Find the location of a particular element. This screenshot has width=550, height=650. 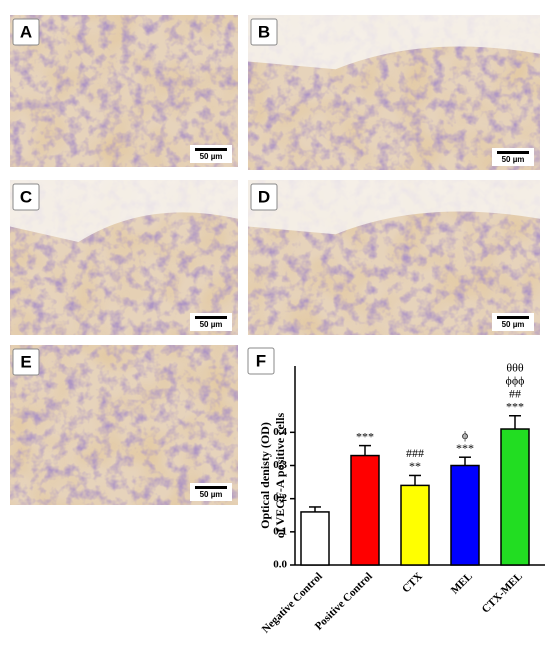

y-tick-label: 0.4 is located at coordinates (280, 432).